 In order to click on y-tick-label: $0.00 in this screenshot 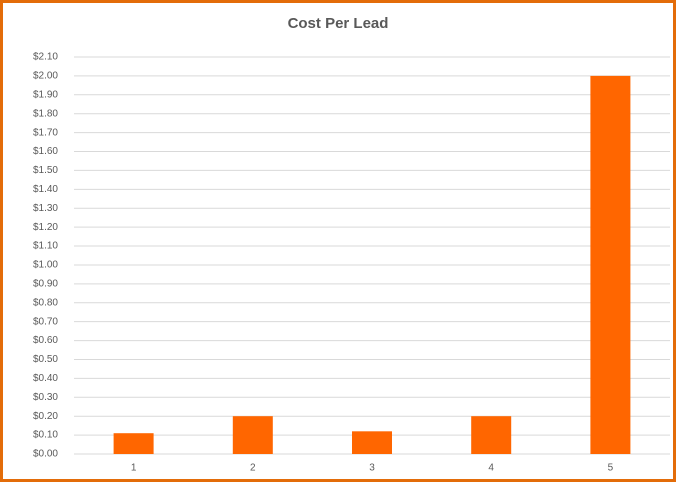, I will do `click(45, 454)`.